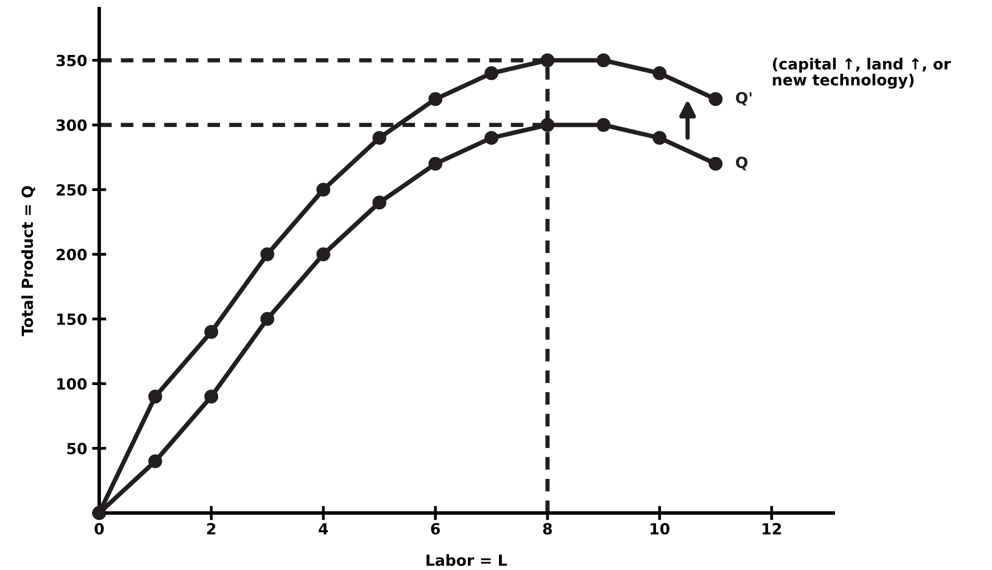  Describe the element at coordinates (72, 384) in the screenshot. I see `y-tick-label: 100` at that location.